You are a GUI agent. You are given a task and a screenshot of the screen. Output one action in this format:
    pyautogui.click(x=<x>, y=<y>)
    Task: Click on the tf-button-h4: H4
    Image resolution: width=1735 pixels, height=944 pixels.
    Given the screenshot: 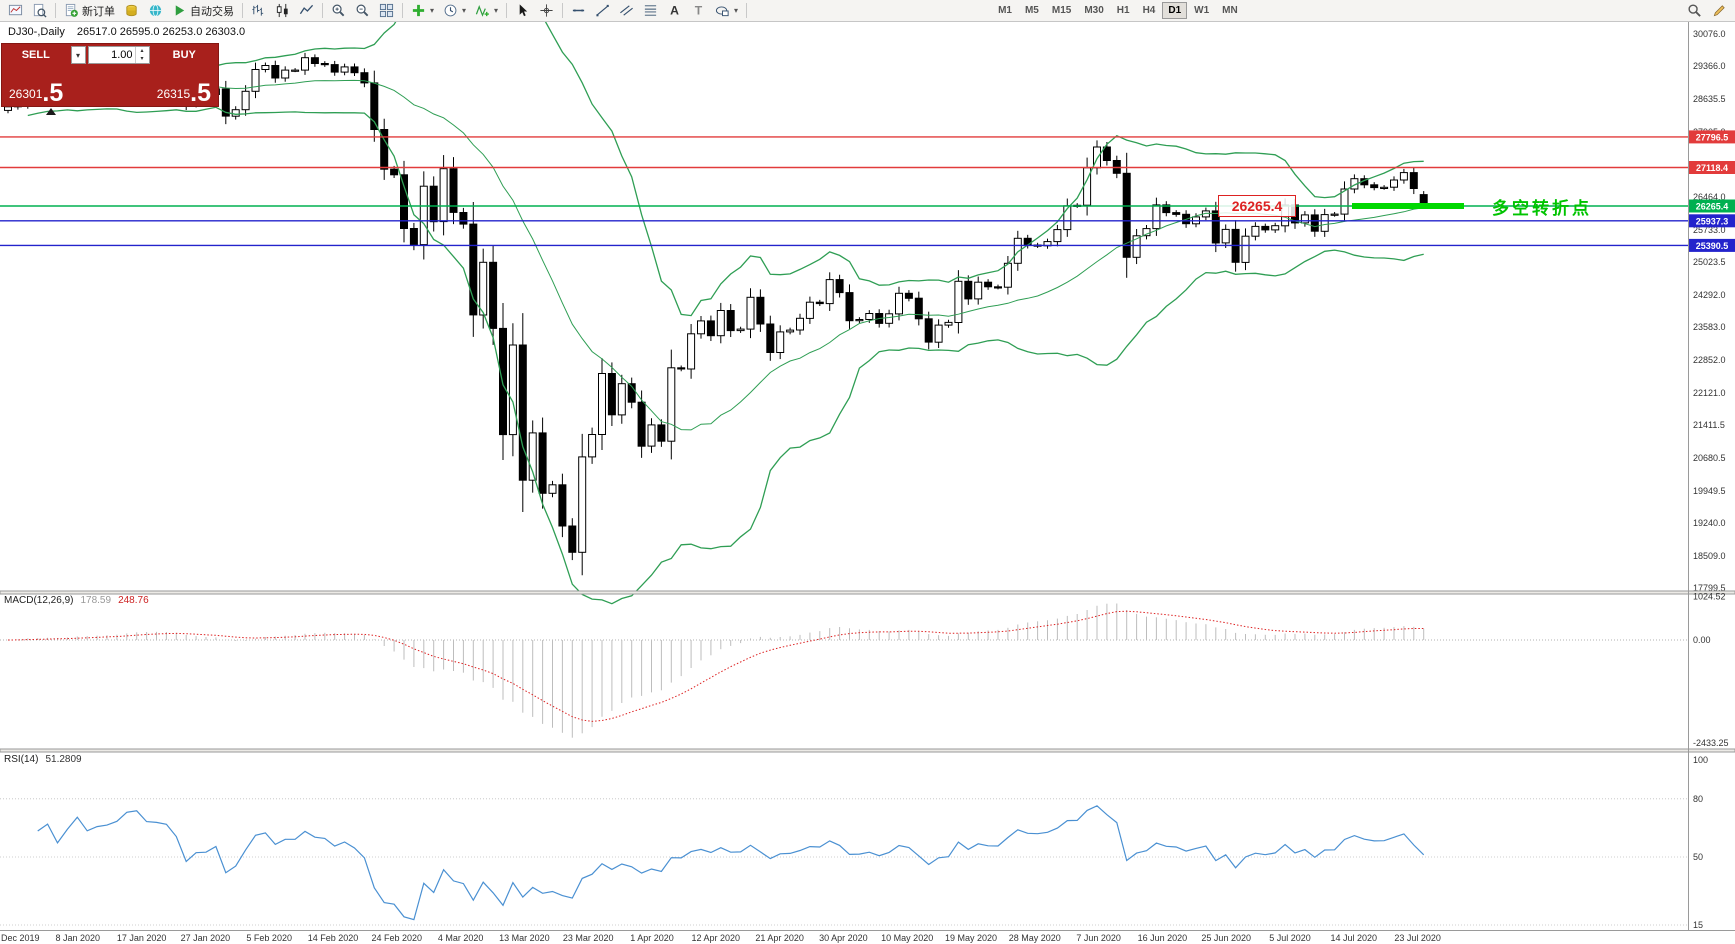 What is the action you would take?
    pyautogui.click(x=1149, y=10)
    